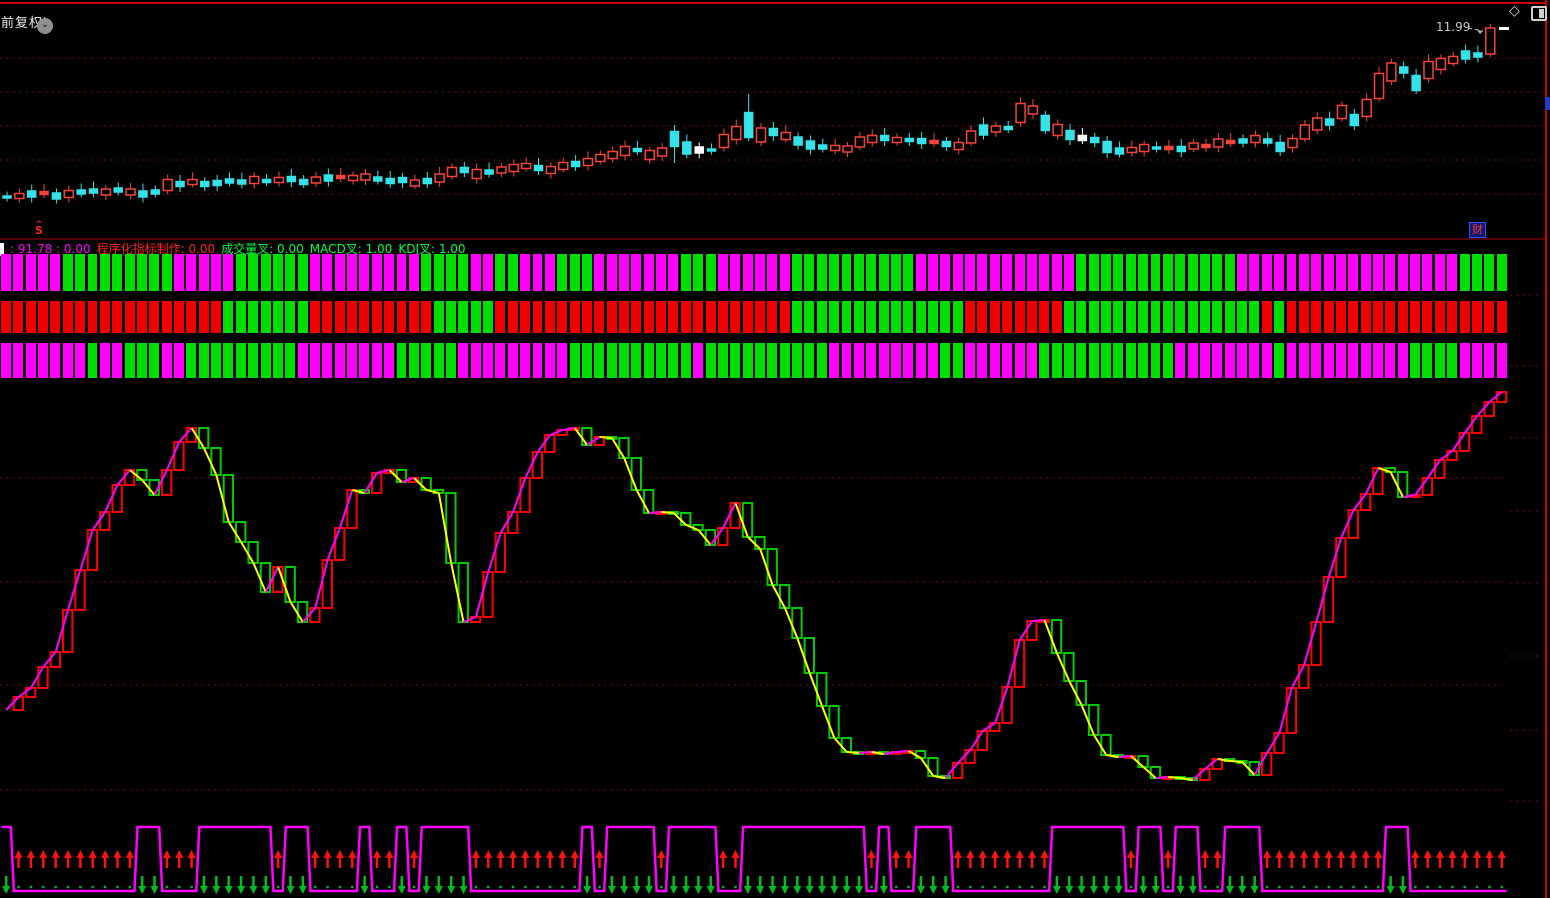 This screenshot has height=898, width=1550. I want to click on panel-layout-icon, so click(1539, 13).